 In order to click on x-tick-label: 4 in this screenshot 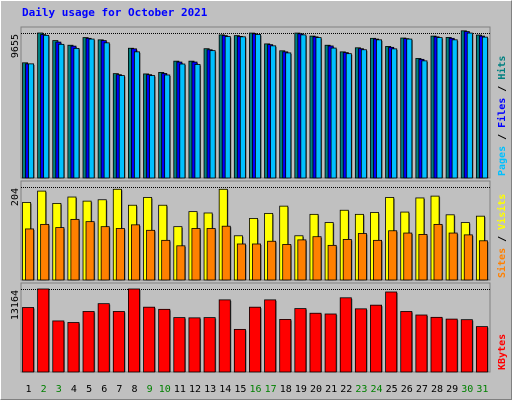, I will do `click(74, 389)`.